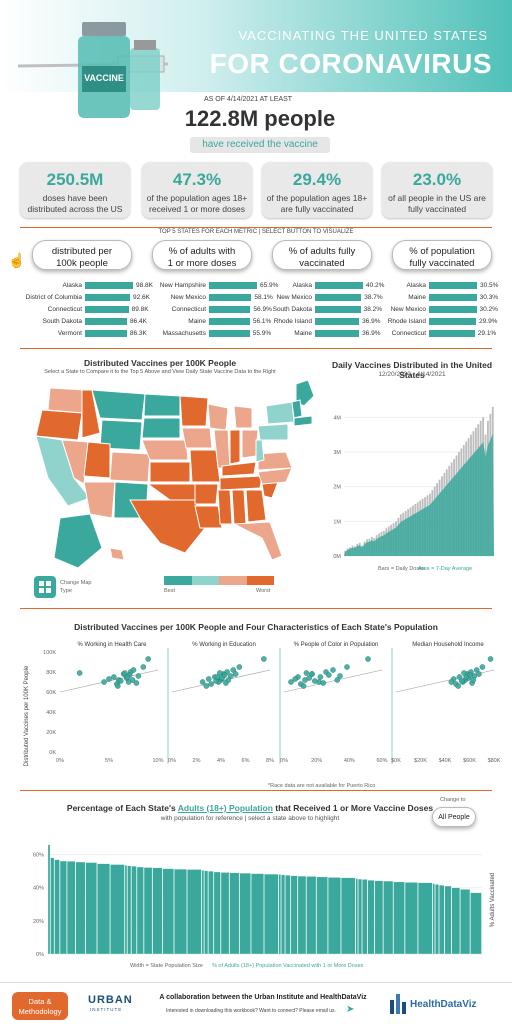  What do you see at coordinates (303, 421) in the screenshot?
I see `map-state-ma-ct` at bounding box center [303, 421].